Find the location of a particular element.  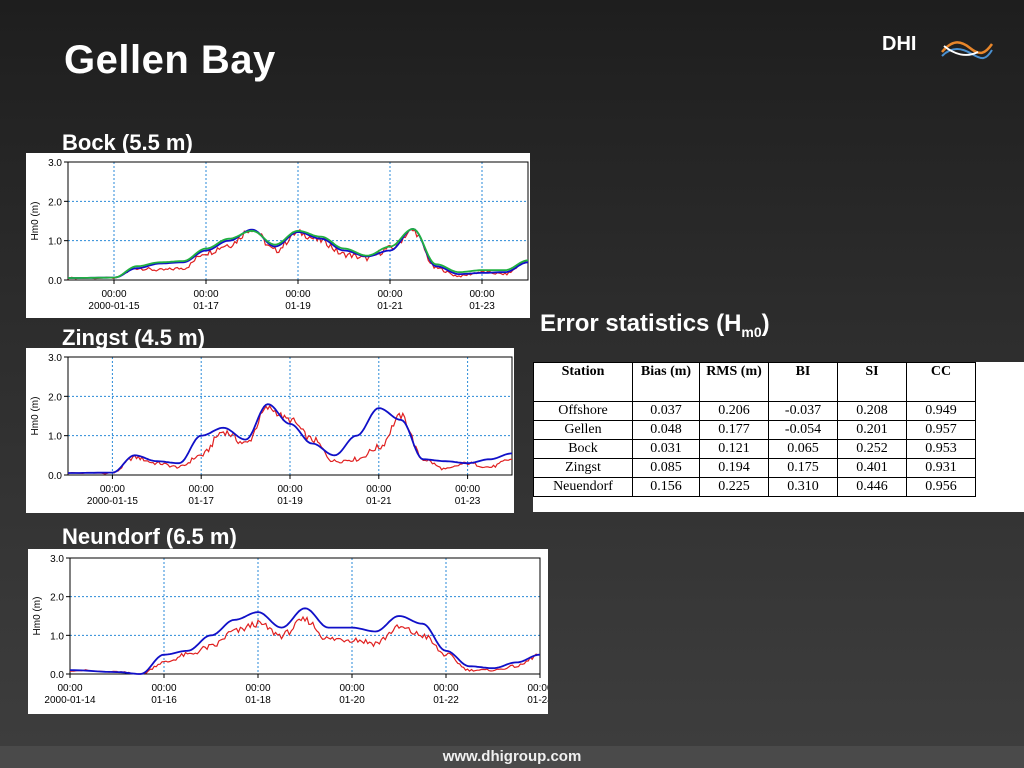

table-cell: 0.031 is located at coordinates (666, 449).